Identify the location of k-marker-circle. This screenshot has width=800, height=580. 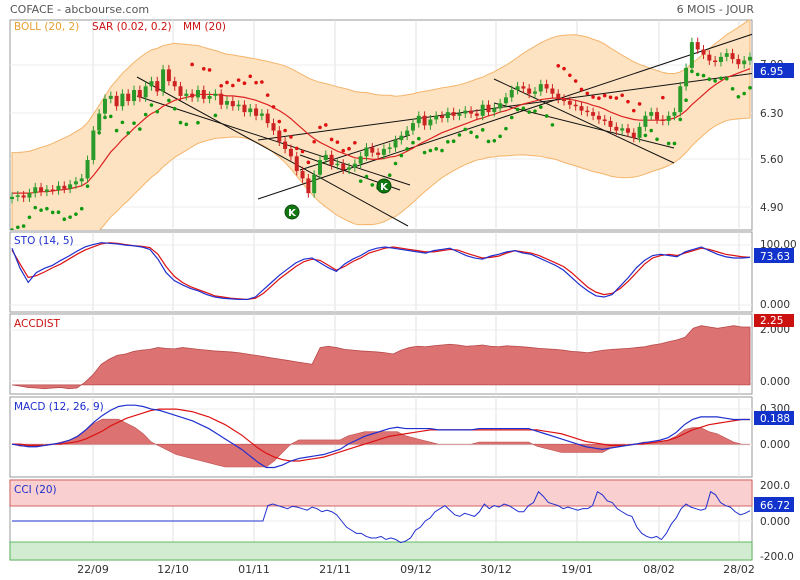
(384, 186).